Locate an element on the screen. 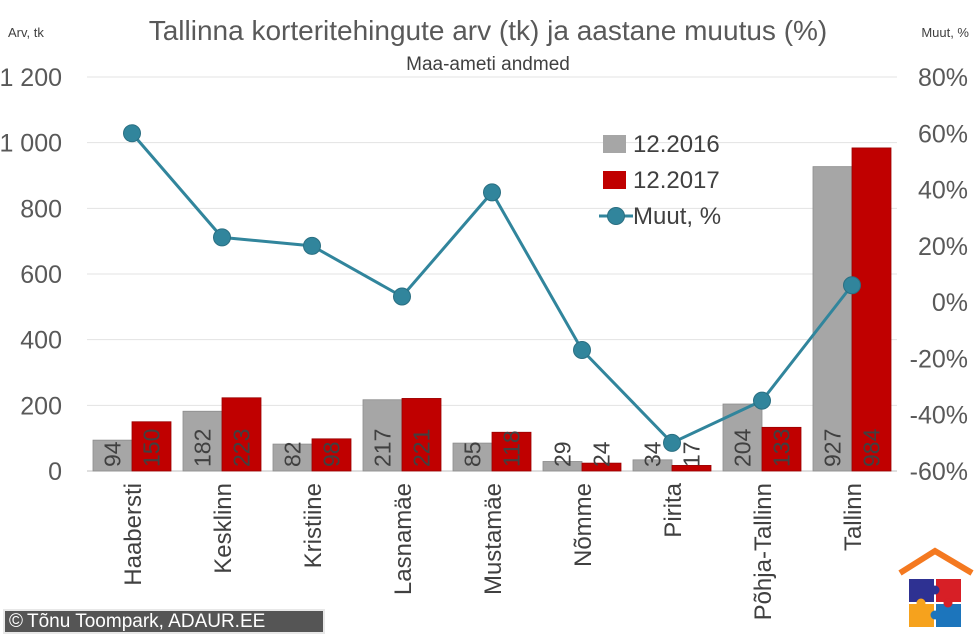  bar-value-label: 85 is located at coordinates (473, 454).